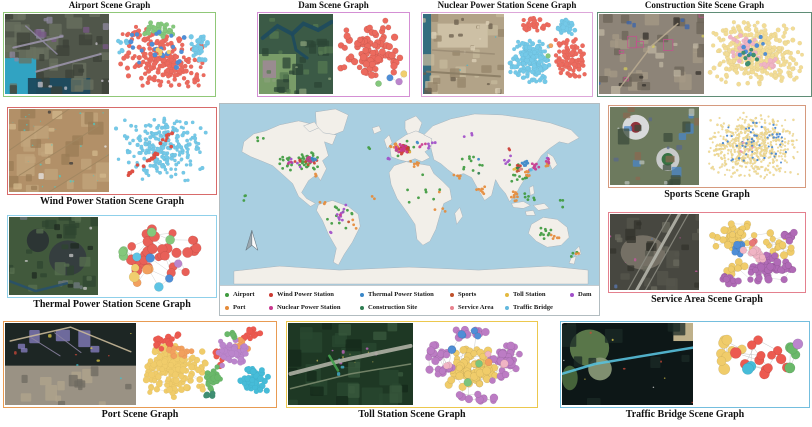 This screenshot has height=427, width=812. What do you see at coordinates (685, 414) in the screenshot?
I see `bridge-panel-title: Traffic Bridge Scene Graph` at bounding box center [685, 414].